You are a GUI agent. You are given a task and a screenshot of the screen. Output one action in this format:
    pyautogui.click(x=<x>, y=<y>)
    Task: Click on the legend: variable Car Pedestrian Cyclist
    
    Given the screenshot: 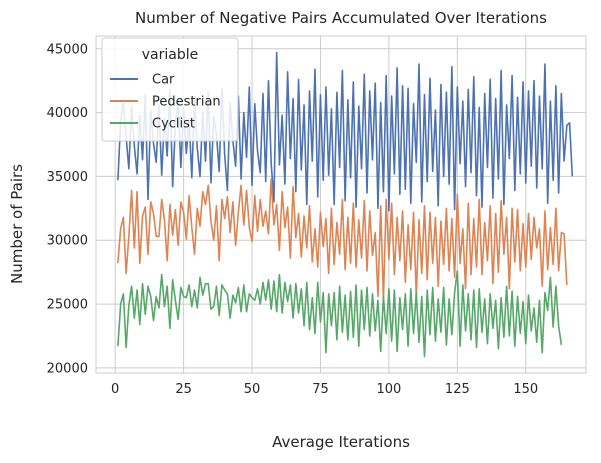 What is the action you would take?
    pyautogui.click(x=170, y=89)
    